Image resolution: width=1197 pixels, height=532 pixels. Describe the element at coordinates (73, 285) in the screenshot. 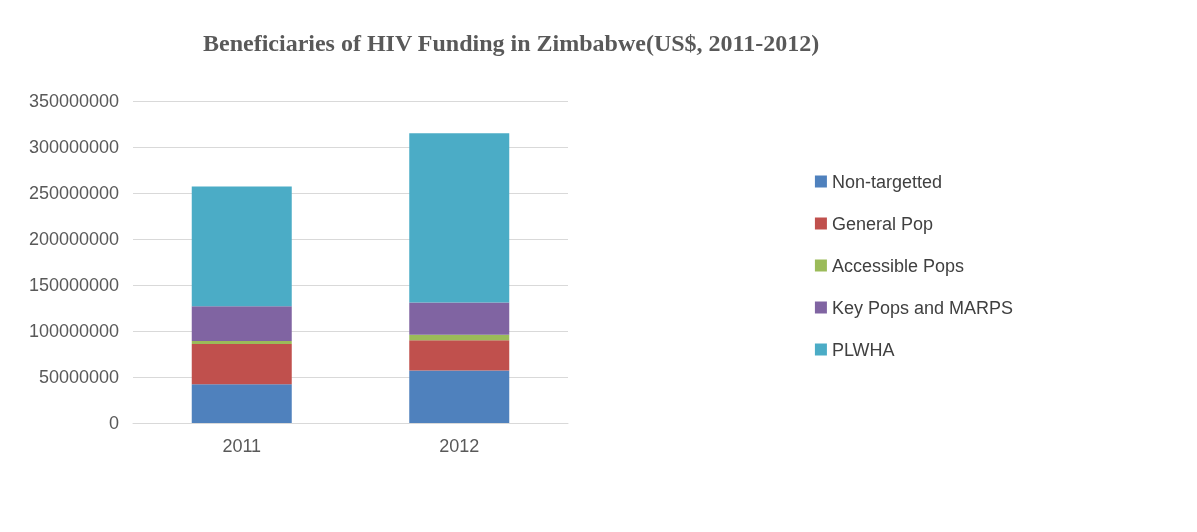

I see `y-tick-label: 150000000` at that location.